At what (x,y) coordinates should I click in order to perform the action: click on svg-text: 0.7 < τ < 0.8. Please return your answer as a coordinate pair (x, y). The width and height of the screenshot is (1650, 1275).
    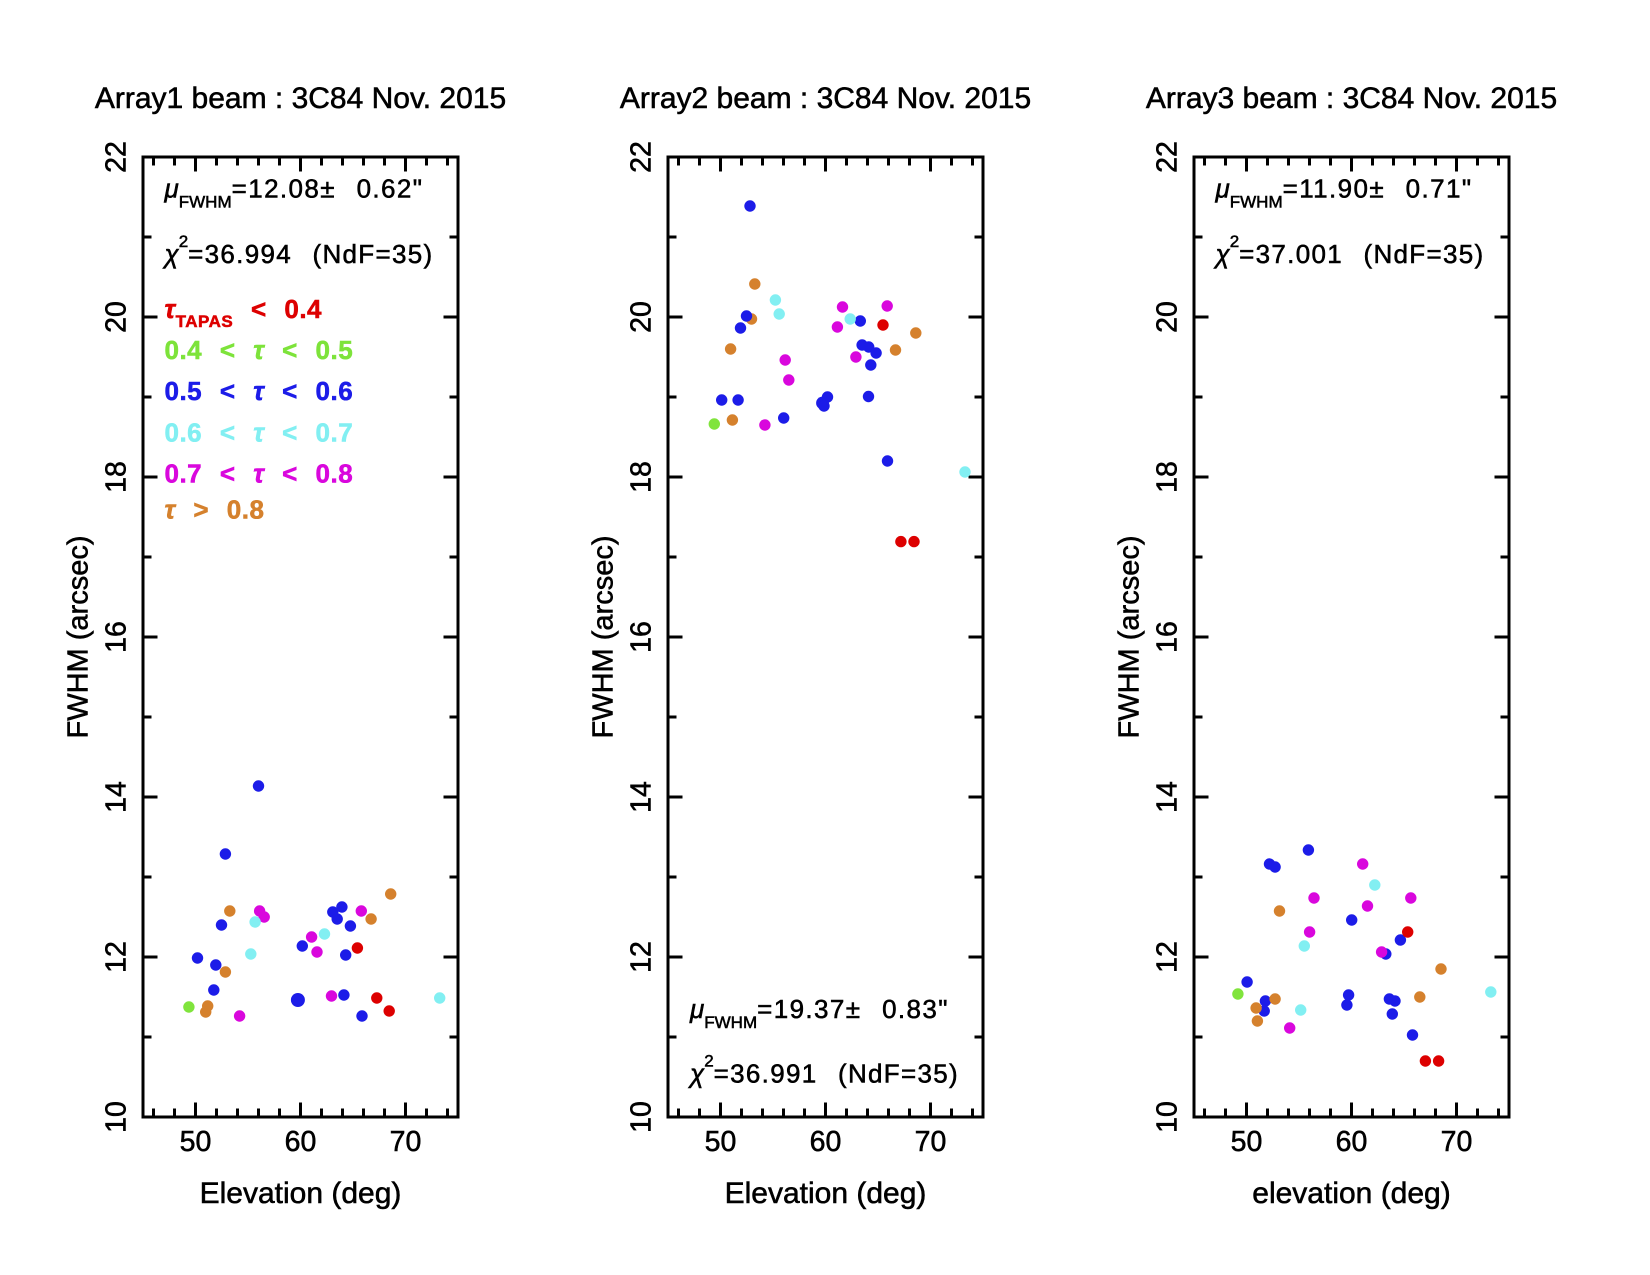
    Looking at the image, I should click on (259, 474).